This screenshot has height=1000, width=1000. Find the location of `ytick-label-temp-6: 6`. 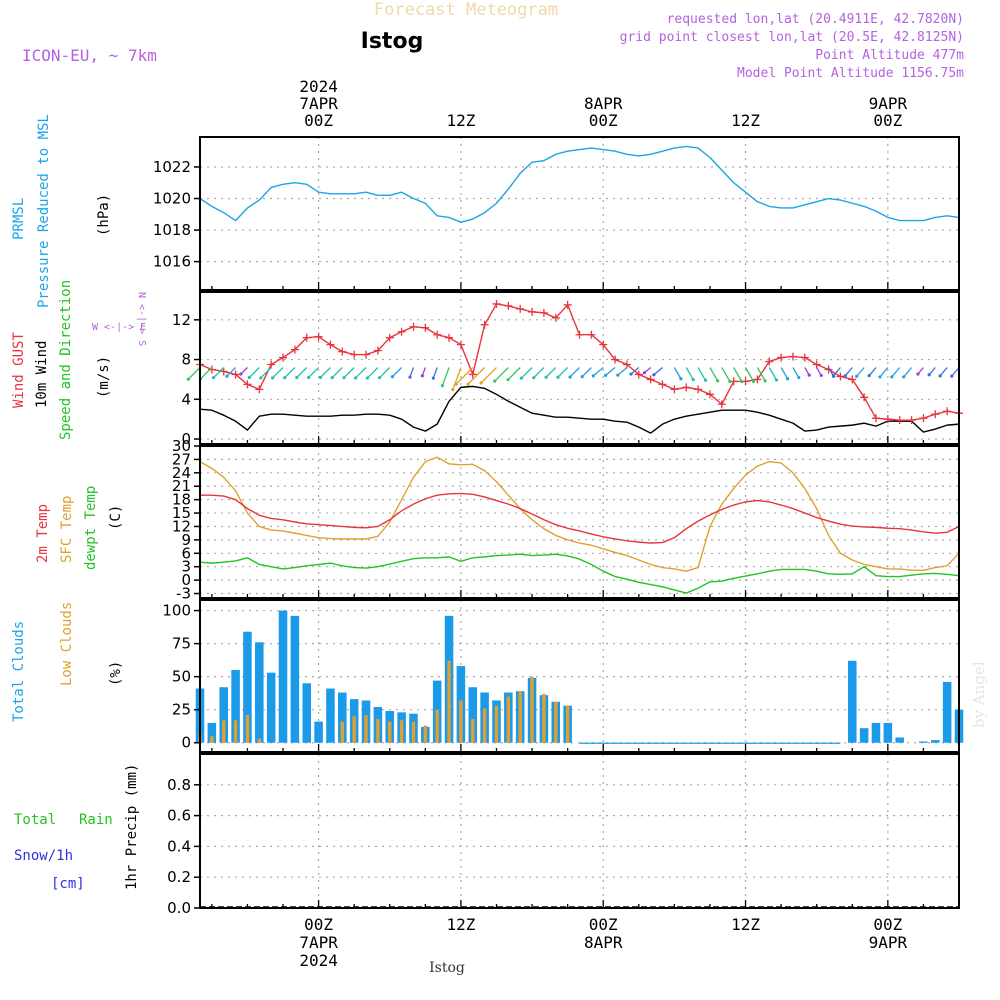

ytick-label-temp-6: 6 is located at coordinates (186, 553).